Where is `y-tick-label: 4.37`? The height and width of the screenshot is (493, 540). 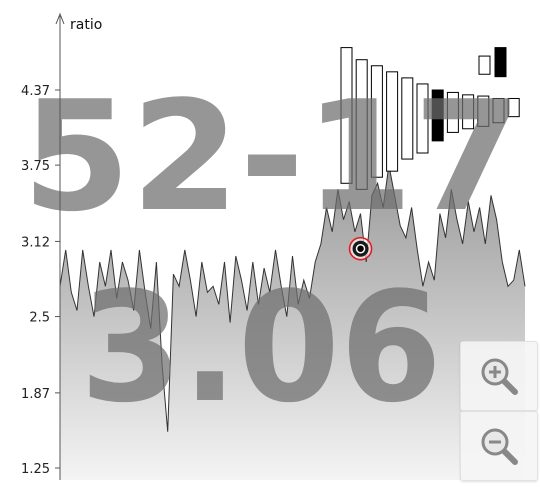 y-tick-label: 4.37 is located at coordinates (35, 91).